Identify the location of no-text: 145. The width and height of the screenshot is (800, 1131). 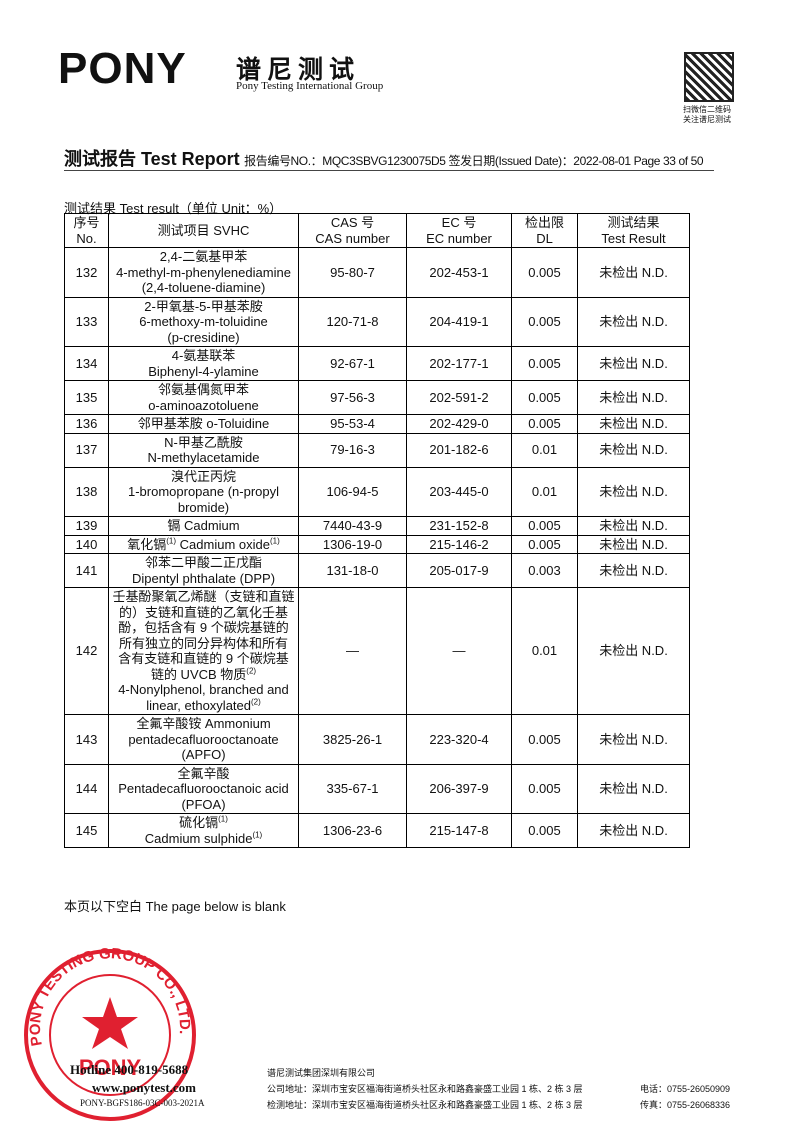
(86, 830).